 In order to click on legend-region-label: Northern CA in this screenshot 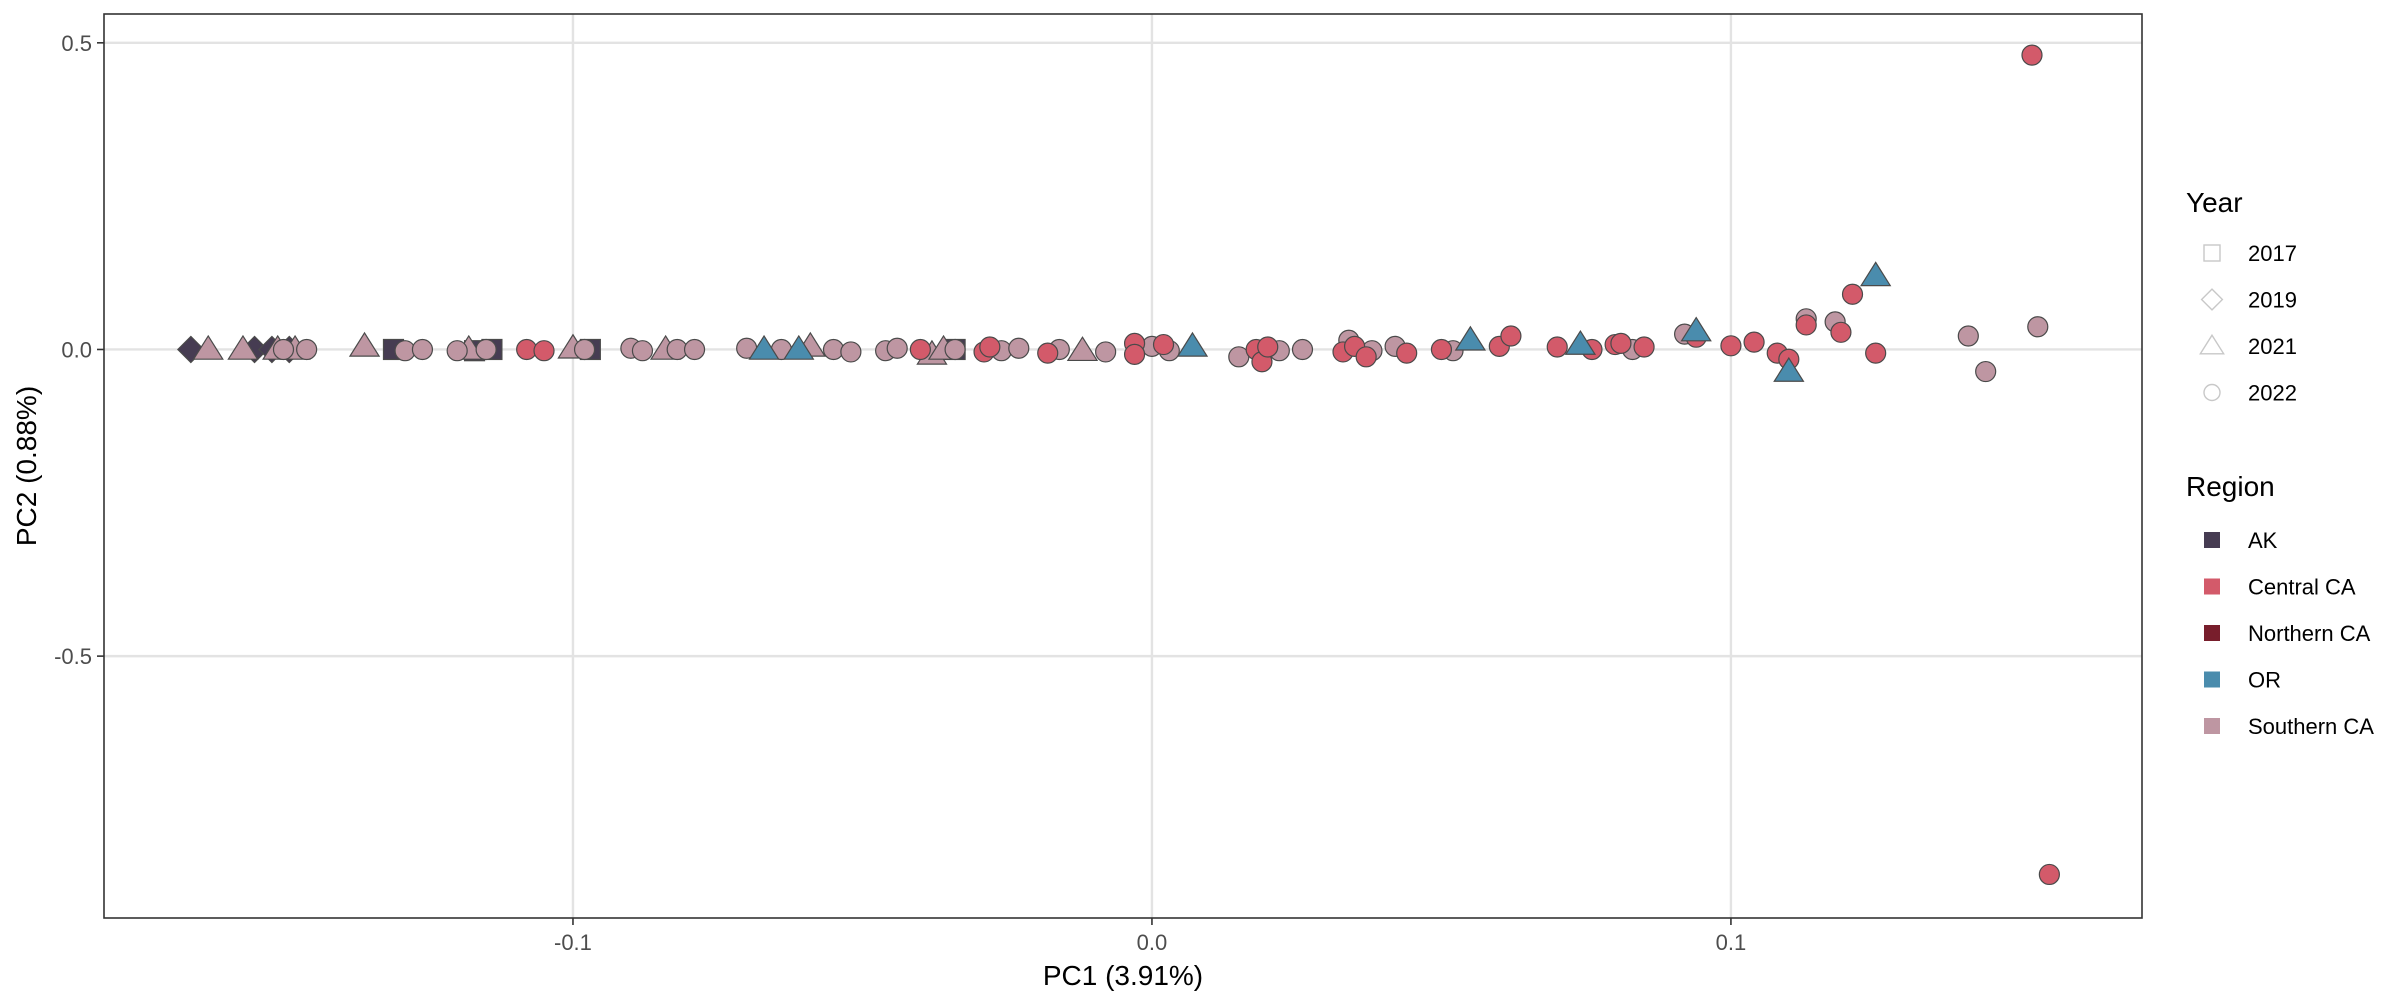, I will do `click(2309, 633)`.